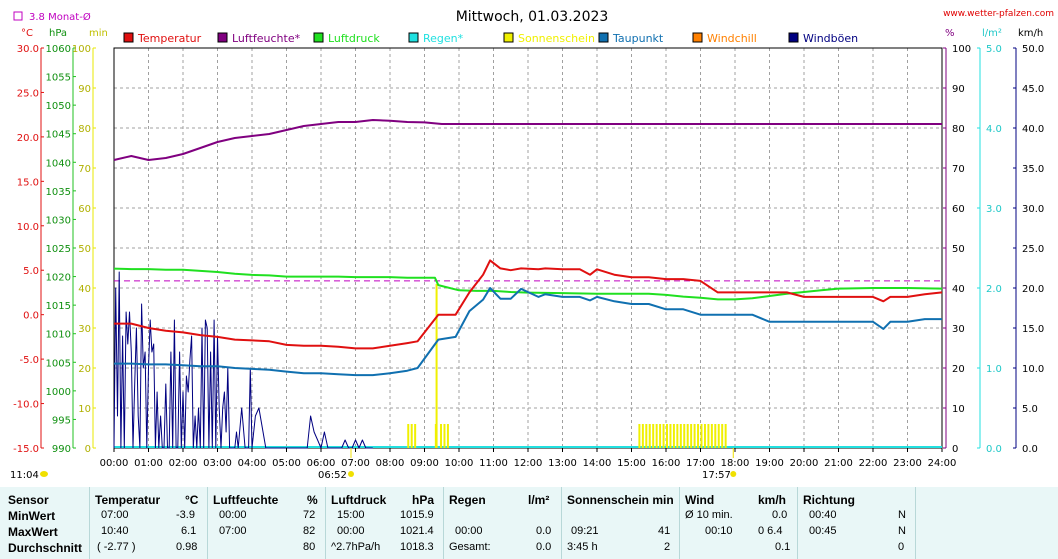  What do you see at coordinates (115, 531) in the screenshot?
I see `temp-time: 10:40` at bounding box center [115, 531].